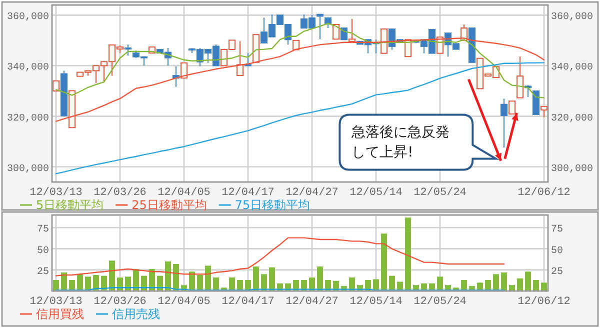  Describe the element at coordinates (27, 18) in the screenshot. I see `y-tick-label: 360,000` at that location.